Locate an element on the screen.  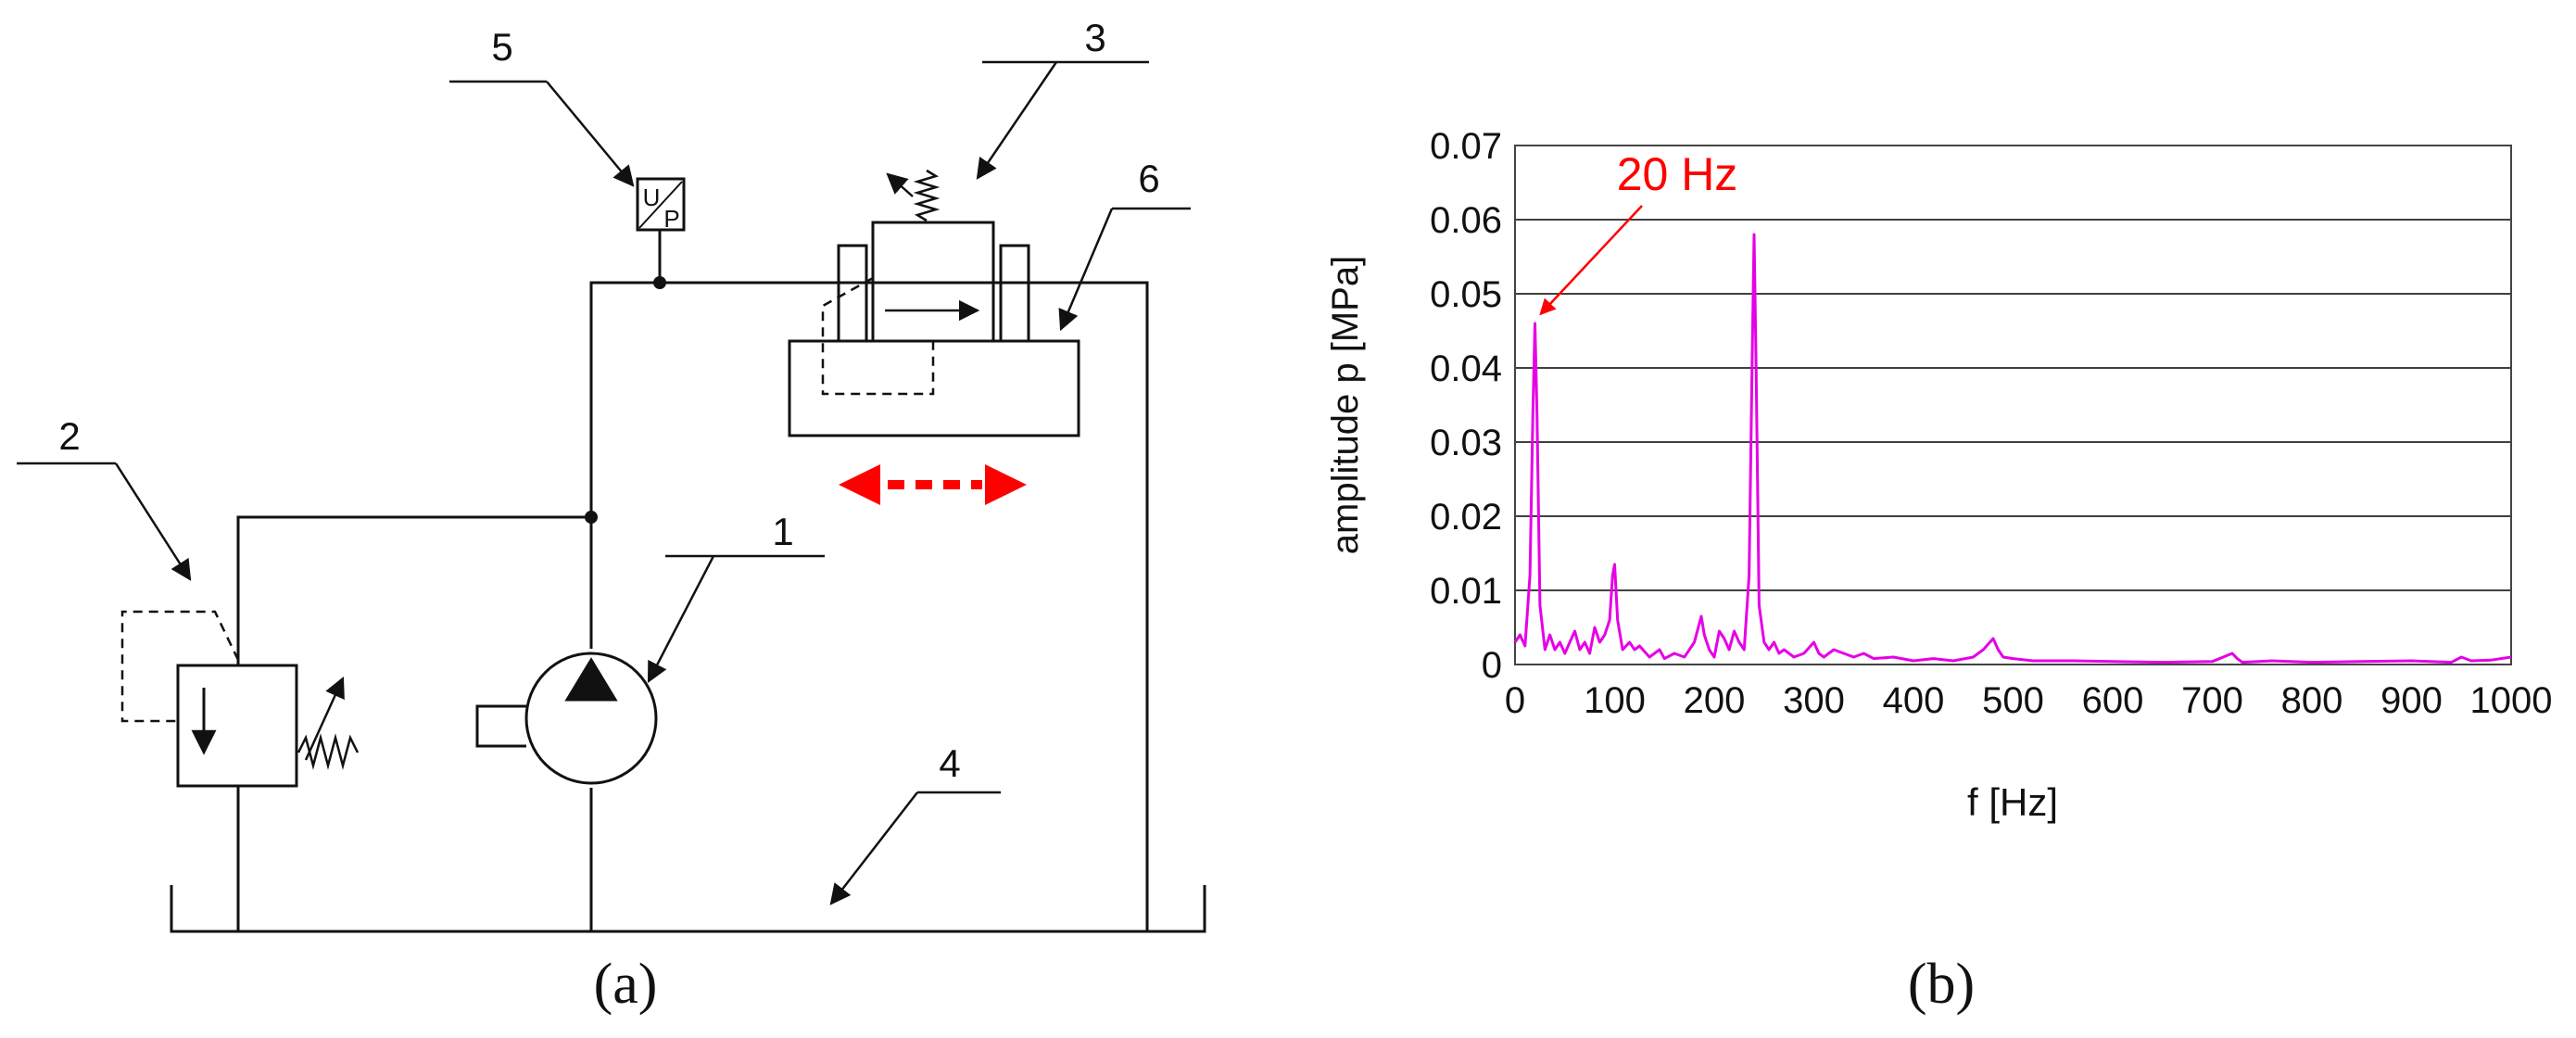
y-tick-label: 0.04 is located at coordinates (1466, 369).